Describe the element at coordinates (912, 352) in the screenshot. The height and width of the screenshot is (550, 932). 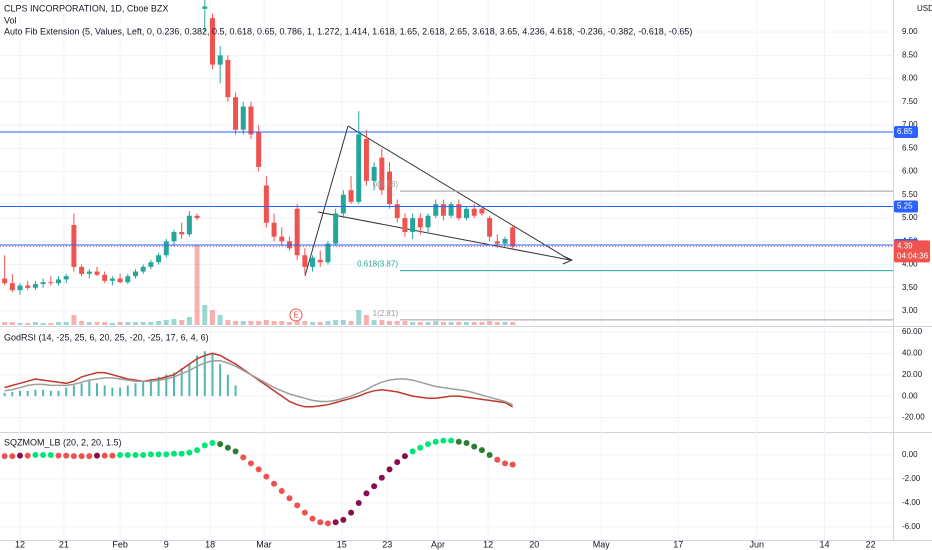
I see `y-tick-label: 40.00` at that location.